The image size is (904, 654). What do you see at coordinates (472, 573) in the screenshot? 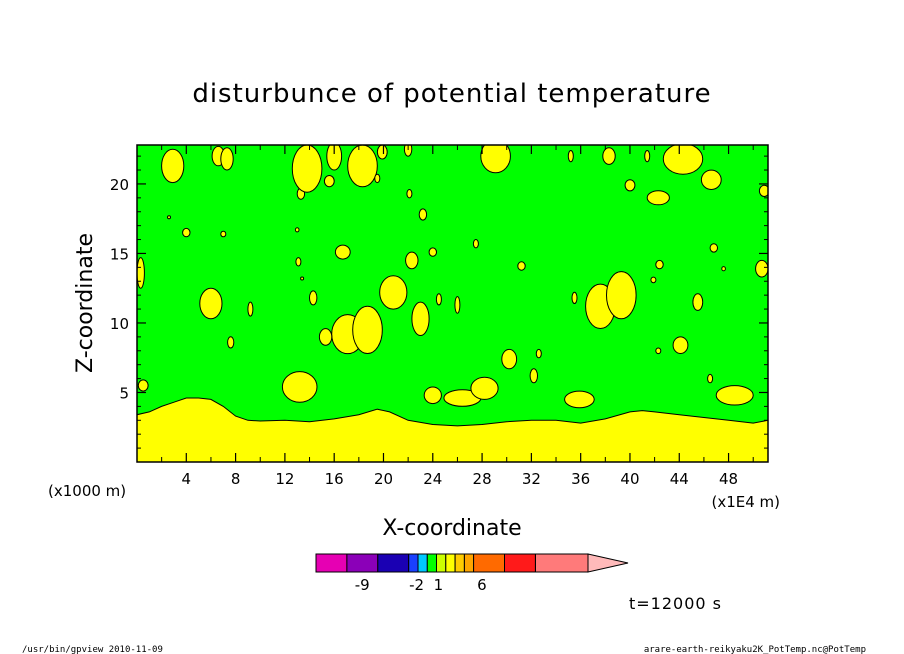
I see `colorbar: -9 -2 1 6` at bounding box center [472, 573].